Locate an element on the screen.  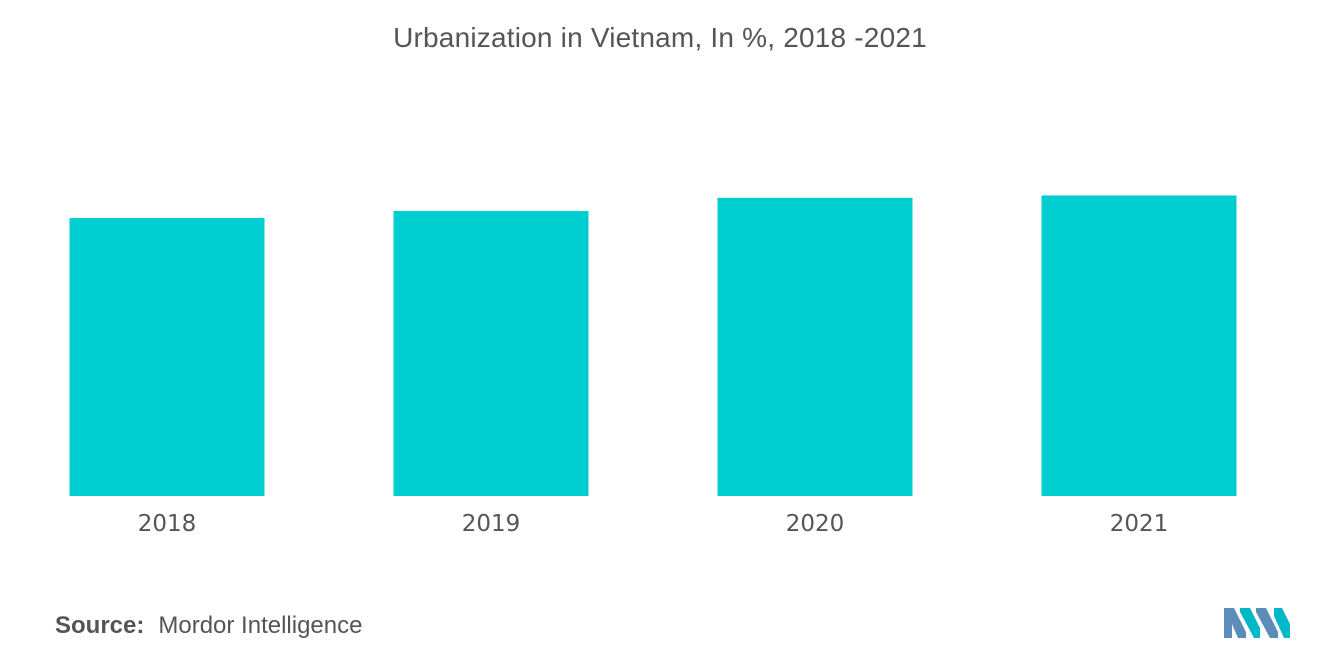
x-tick-label-2019: 2019 is located at coordinates (491, 524).